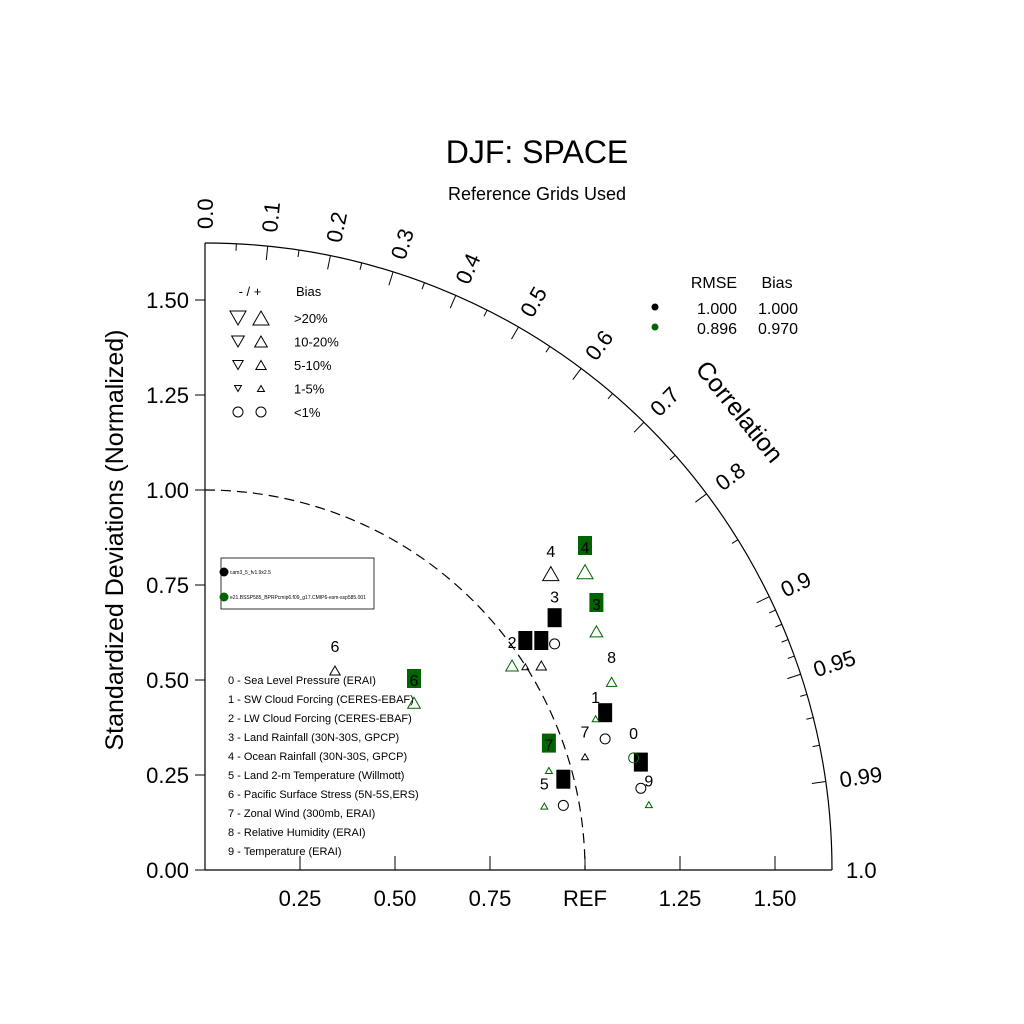 This screenshot has height=1024, width=1024. I want to click on correlation-tick-label: 0.6, so click(599, 345).